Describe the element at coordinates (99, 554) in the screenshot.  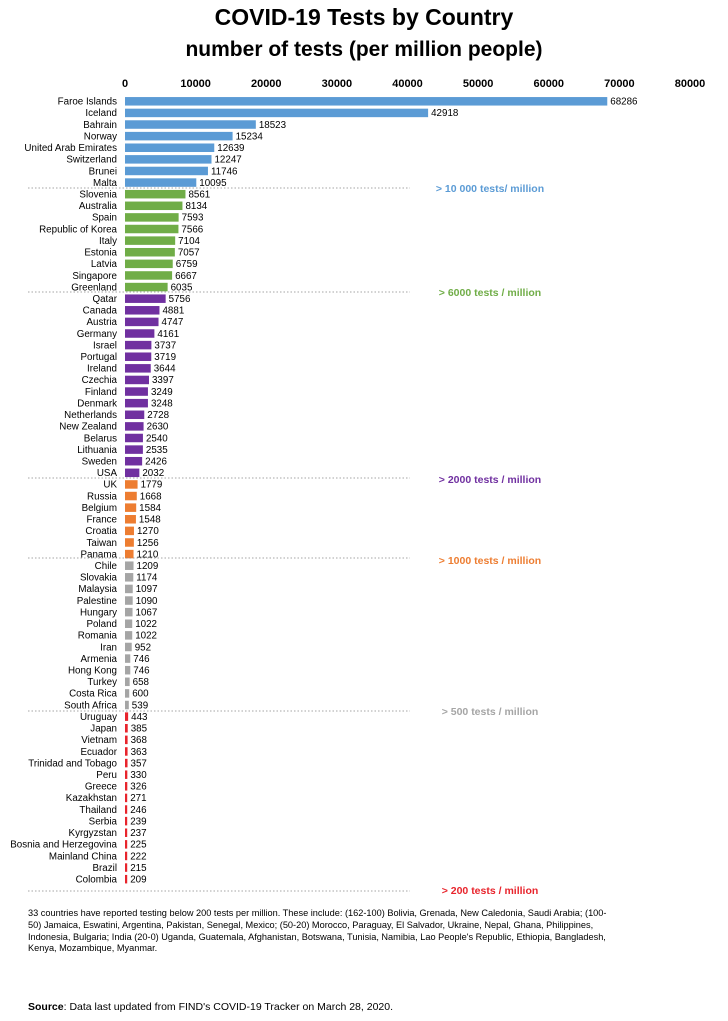
I see `category-label: Panama` at that location.